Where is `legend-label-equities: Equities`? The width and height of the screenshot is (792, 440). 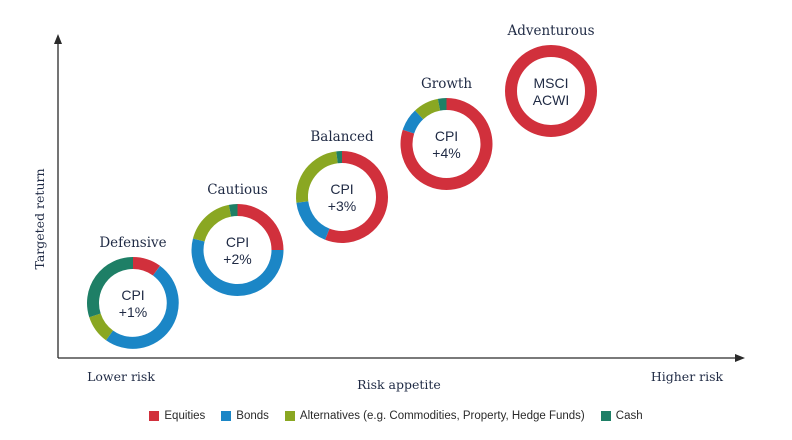 legend-label-equities: Equities is located at coordinates (185, 416).